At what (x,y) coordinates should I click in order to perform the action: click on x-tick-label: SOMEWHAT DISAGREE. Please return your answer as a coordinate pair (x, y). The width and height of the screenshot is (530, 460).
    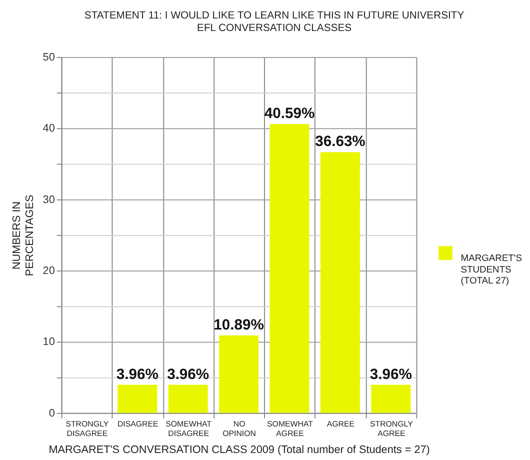
    Looking at the image, I should click on (189, 428).